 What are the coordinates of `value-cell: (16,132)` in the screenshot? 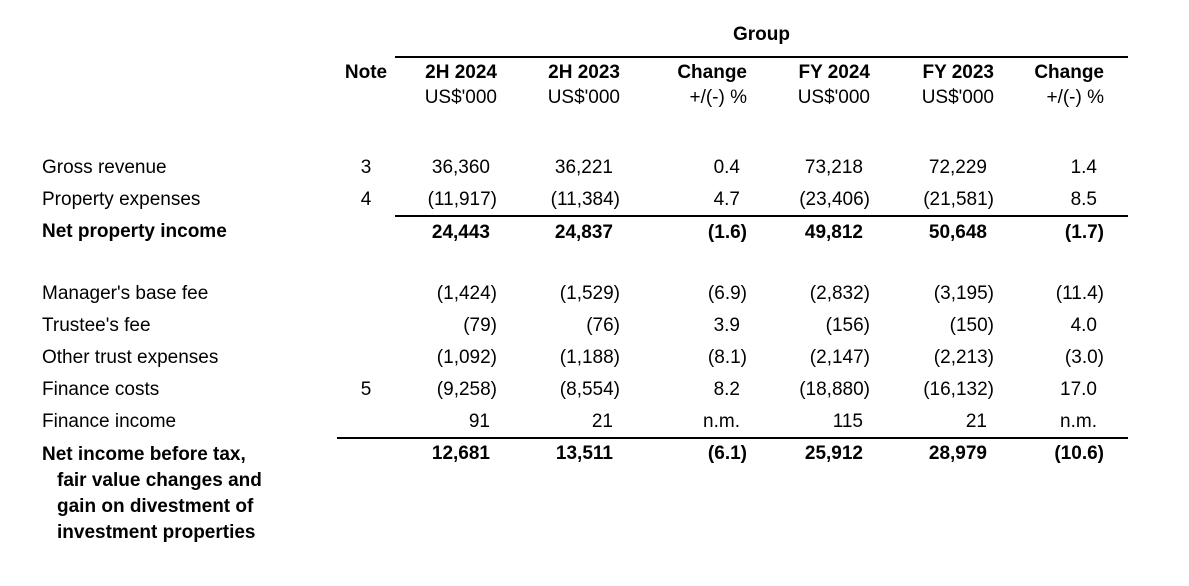 It's located at (958, 389).